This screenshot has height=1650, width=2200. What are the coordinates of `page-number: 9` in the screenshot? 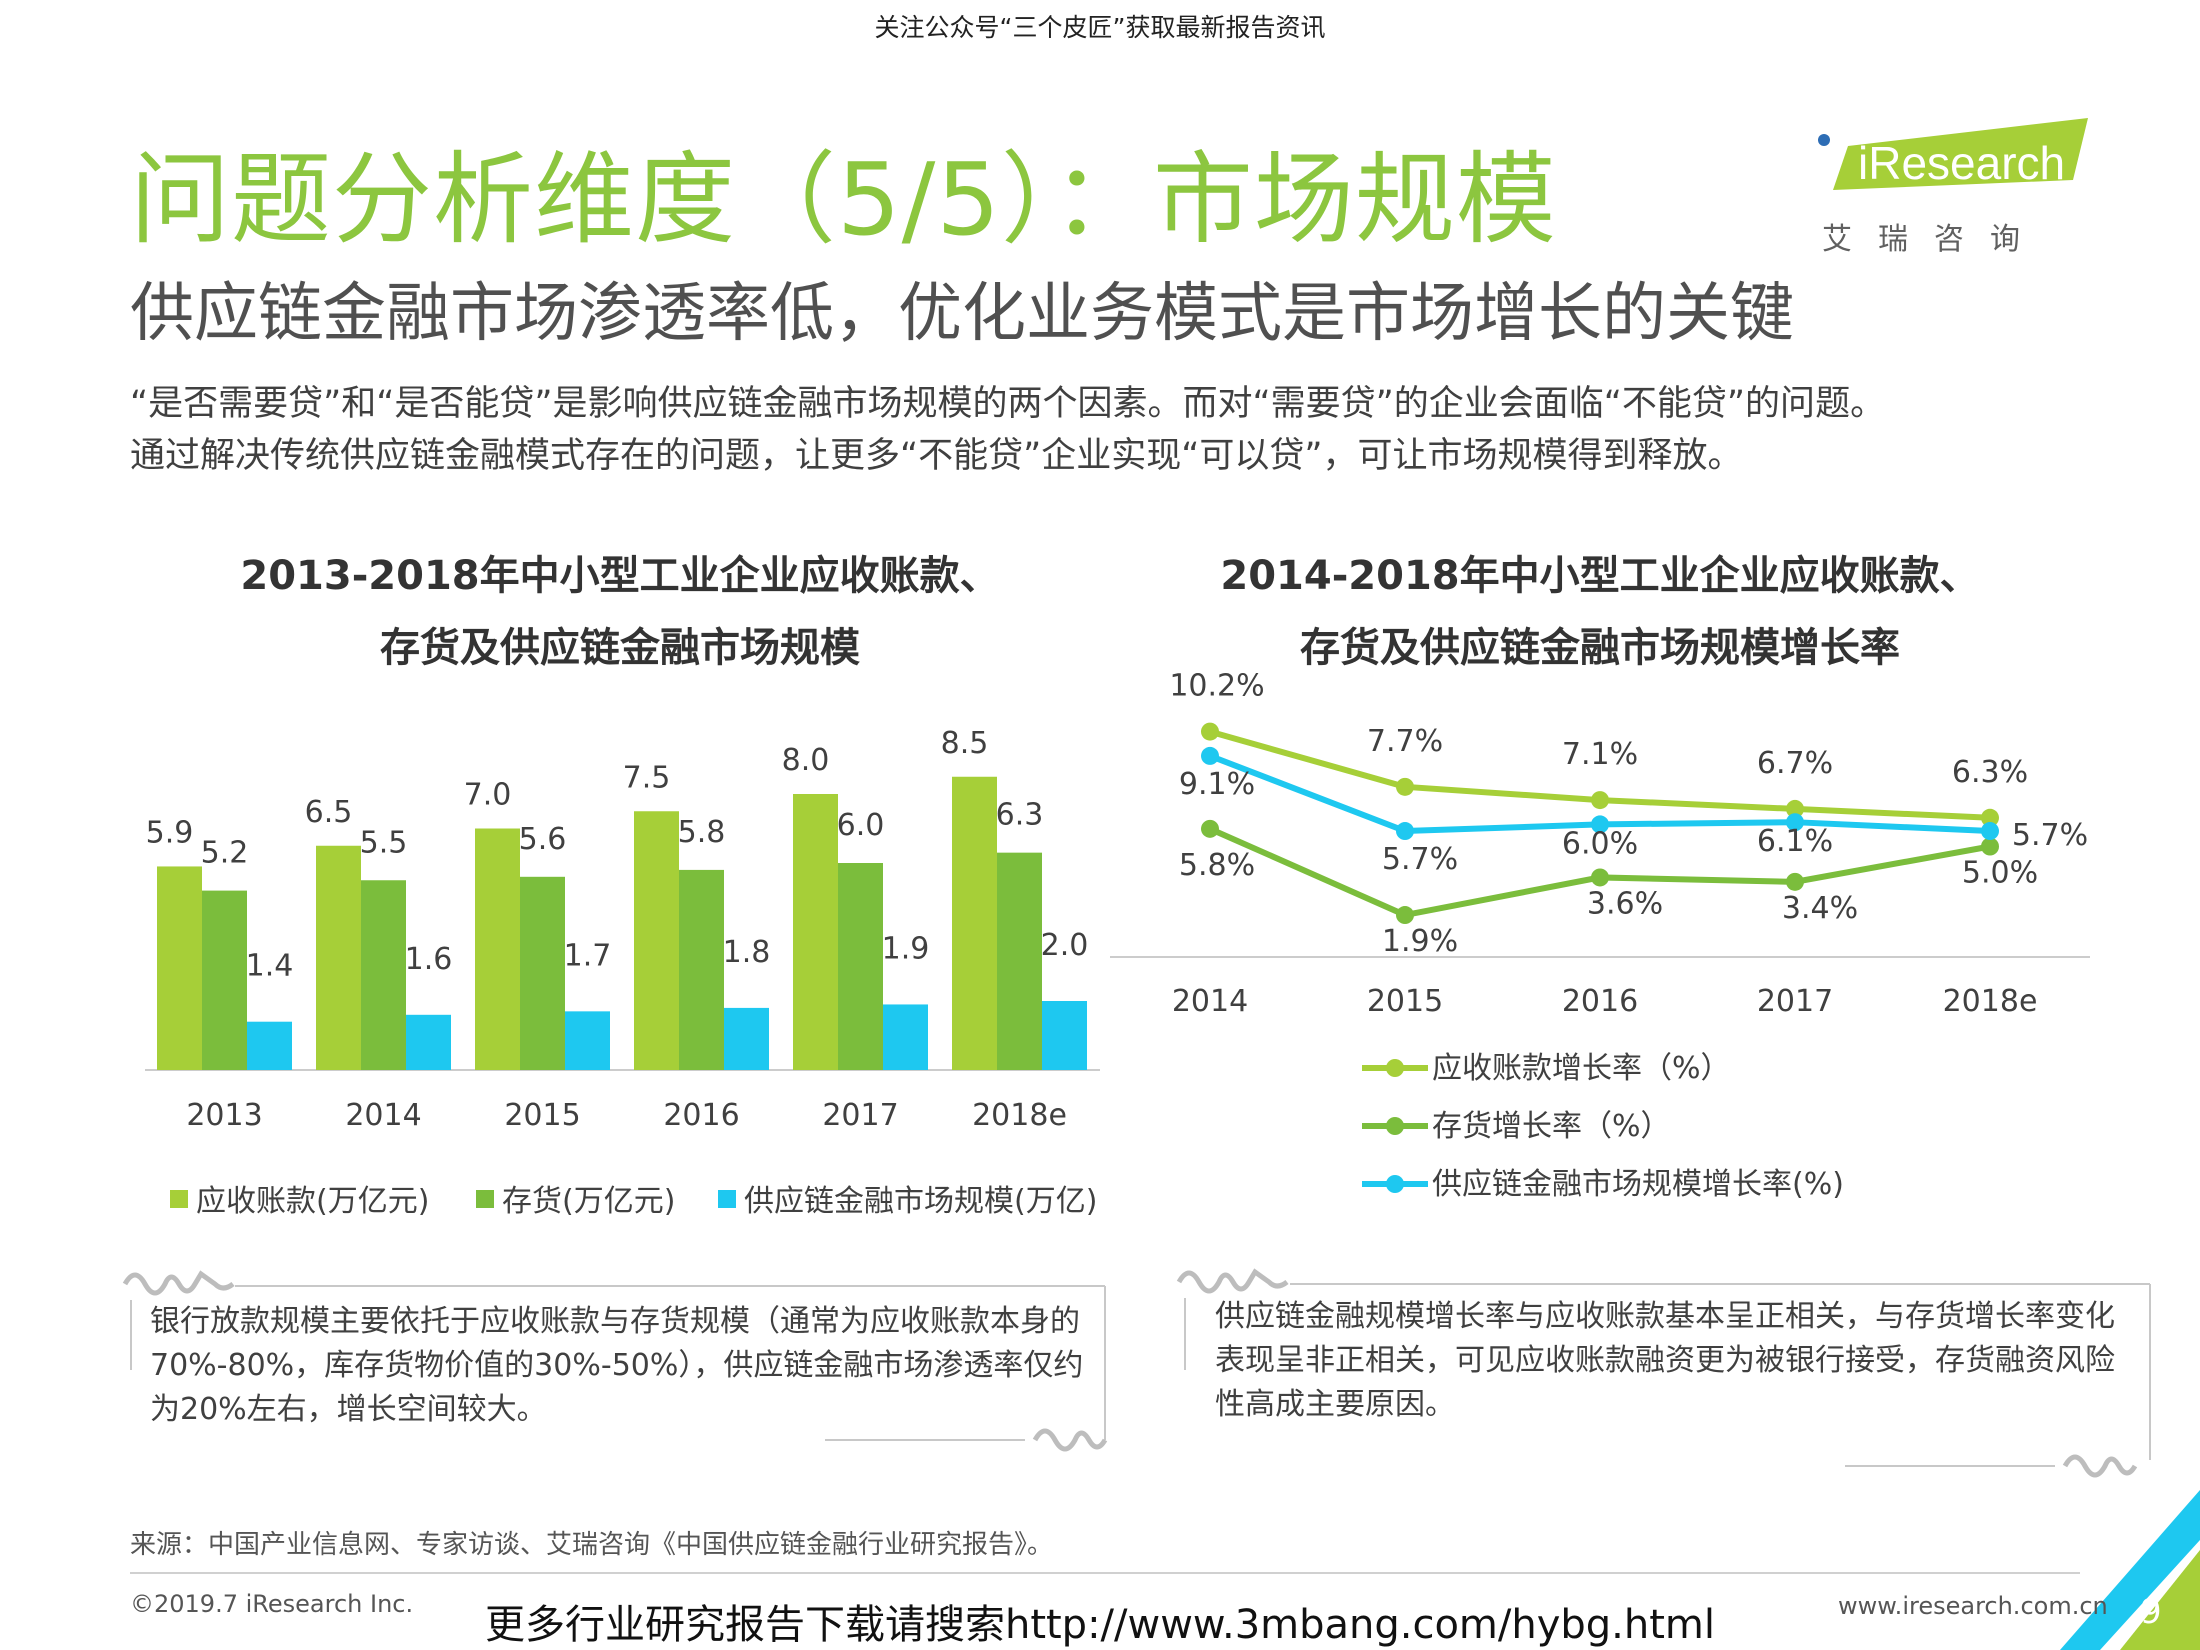 It's located at (2151, 1612).